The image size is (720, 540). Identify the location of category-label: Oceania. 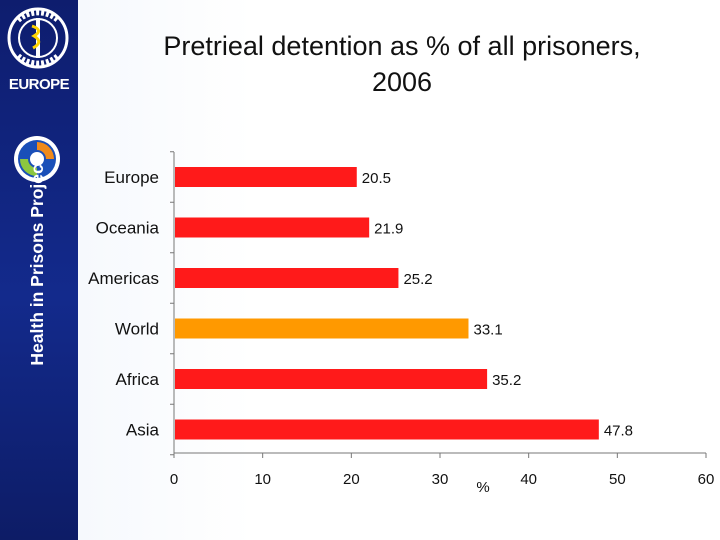
(128, 228).